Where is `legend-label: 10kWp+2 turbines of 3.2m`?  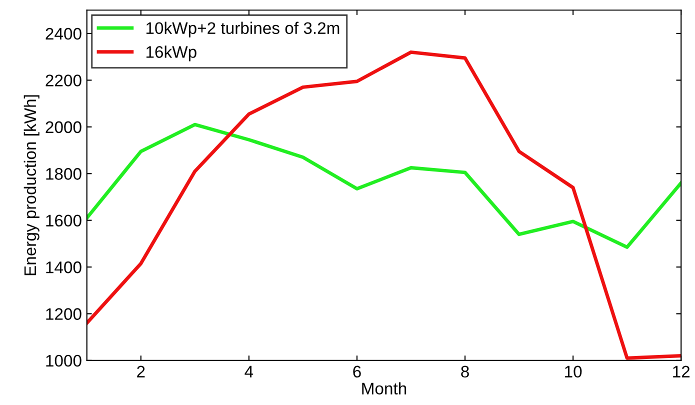
legend-label: 10kWp+2 turbines of 3.2m is located at coordinates (243, 30).